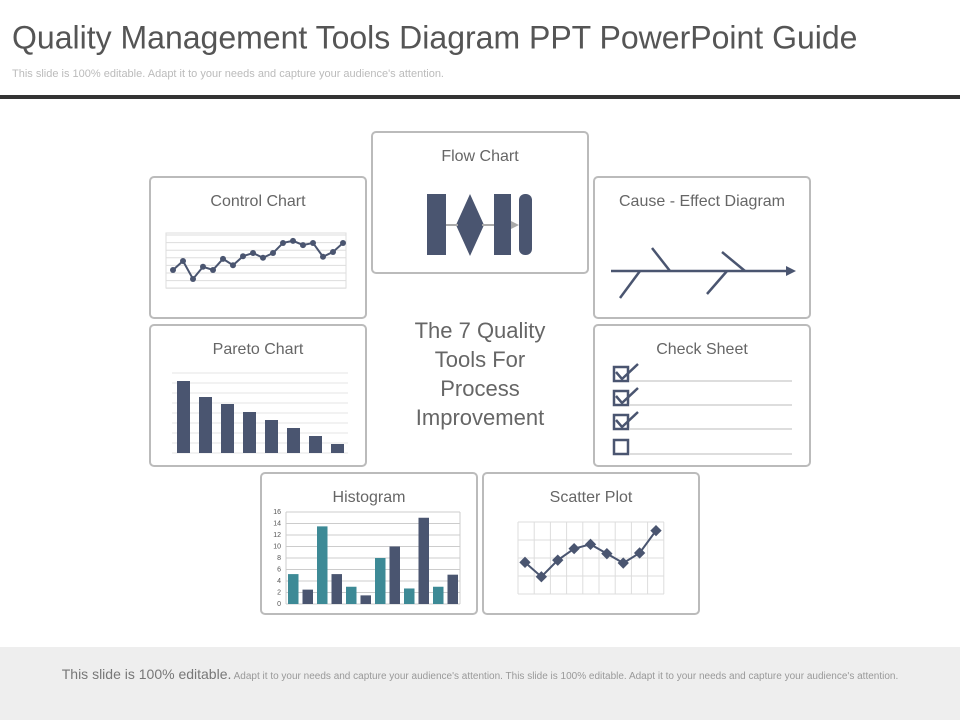 The width and height of the screenshot is (960, 720). What do you see at coordinates (277, 546) in the screenshot?
I see `y-tick-label: 10` at bounding box center [277, 546].